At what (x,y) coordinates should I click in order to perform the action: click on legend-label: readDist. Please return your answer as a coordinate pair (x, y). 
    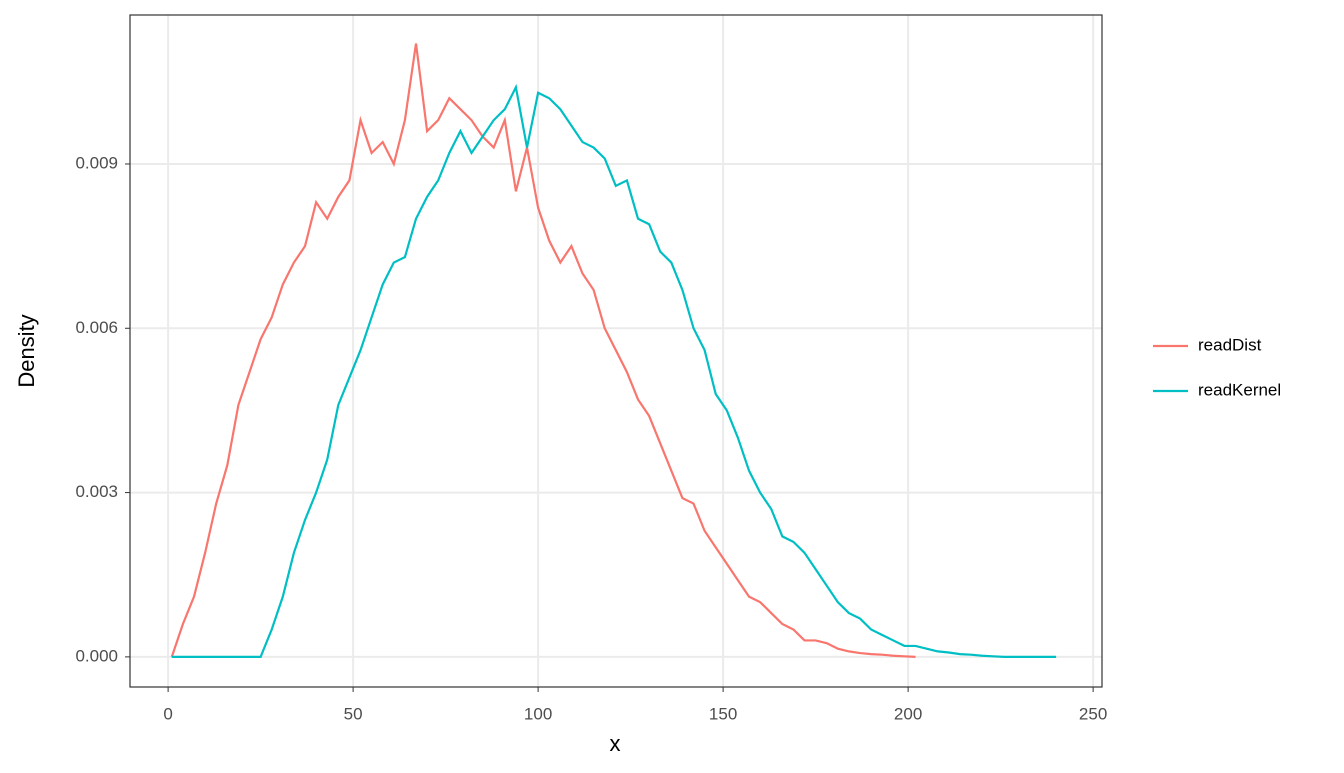
    Looking at the image, I should click on (1230, 344).